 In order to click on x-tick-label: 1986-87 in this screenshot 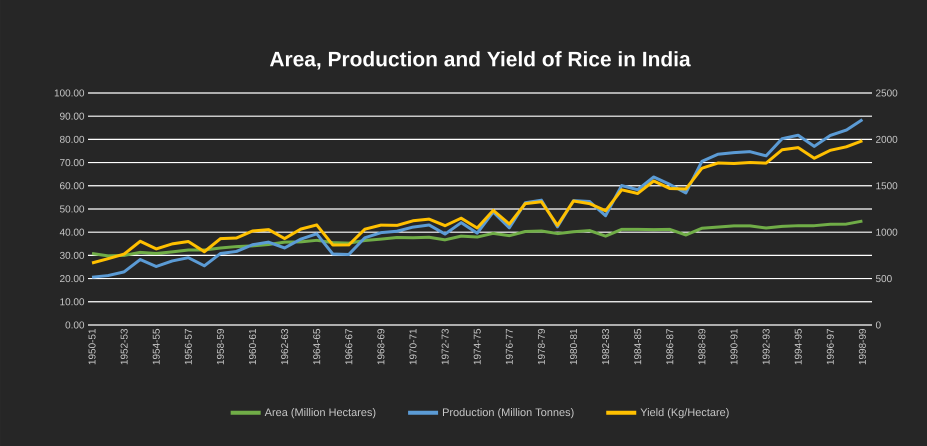, I will do `click(670, 346)`.